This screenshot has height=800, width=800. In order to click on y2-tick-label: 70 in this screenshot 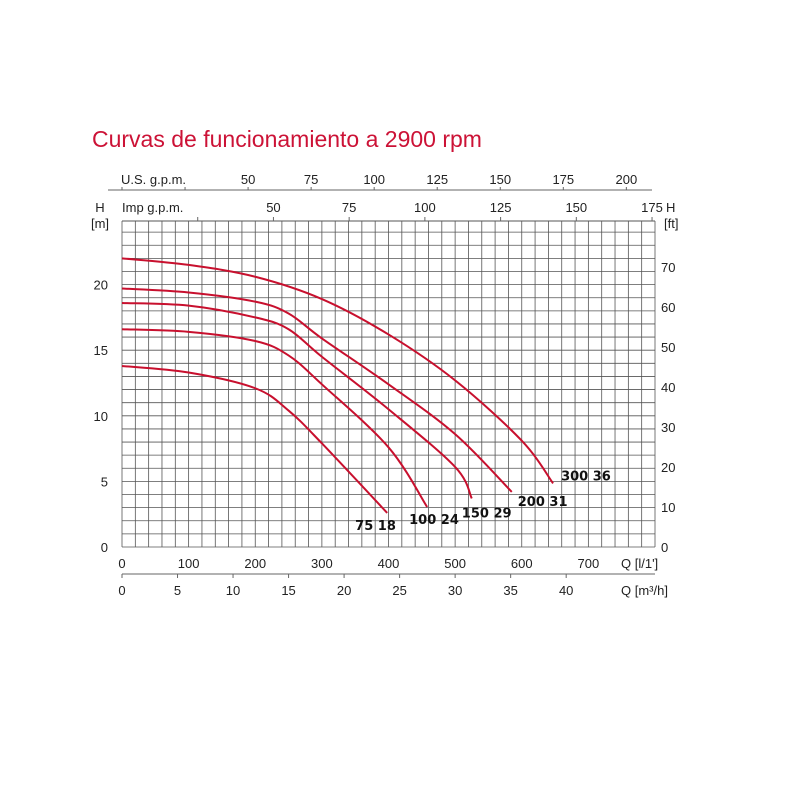, I will do `click(668, 267)`.